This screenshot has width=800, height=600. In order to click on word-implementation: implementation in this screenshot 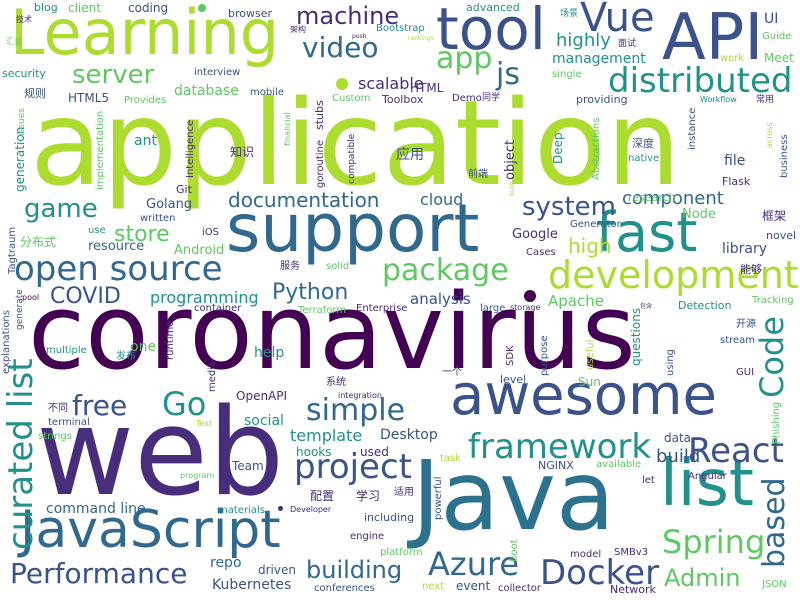, I will do `click(100, 150)`.